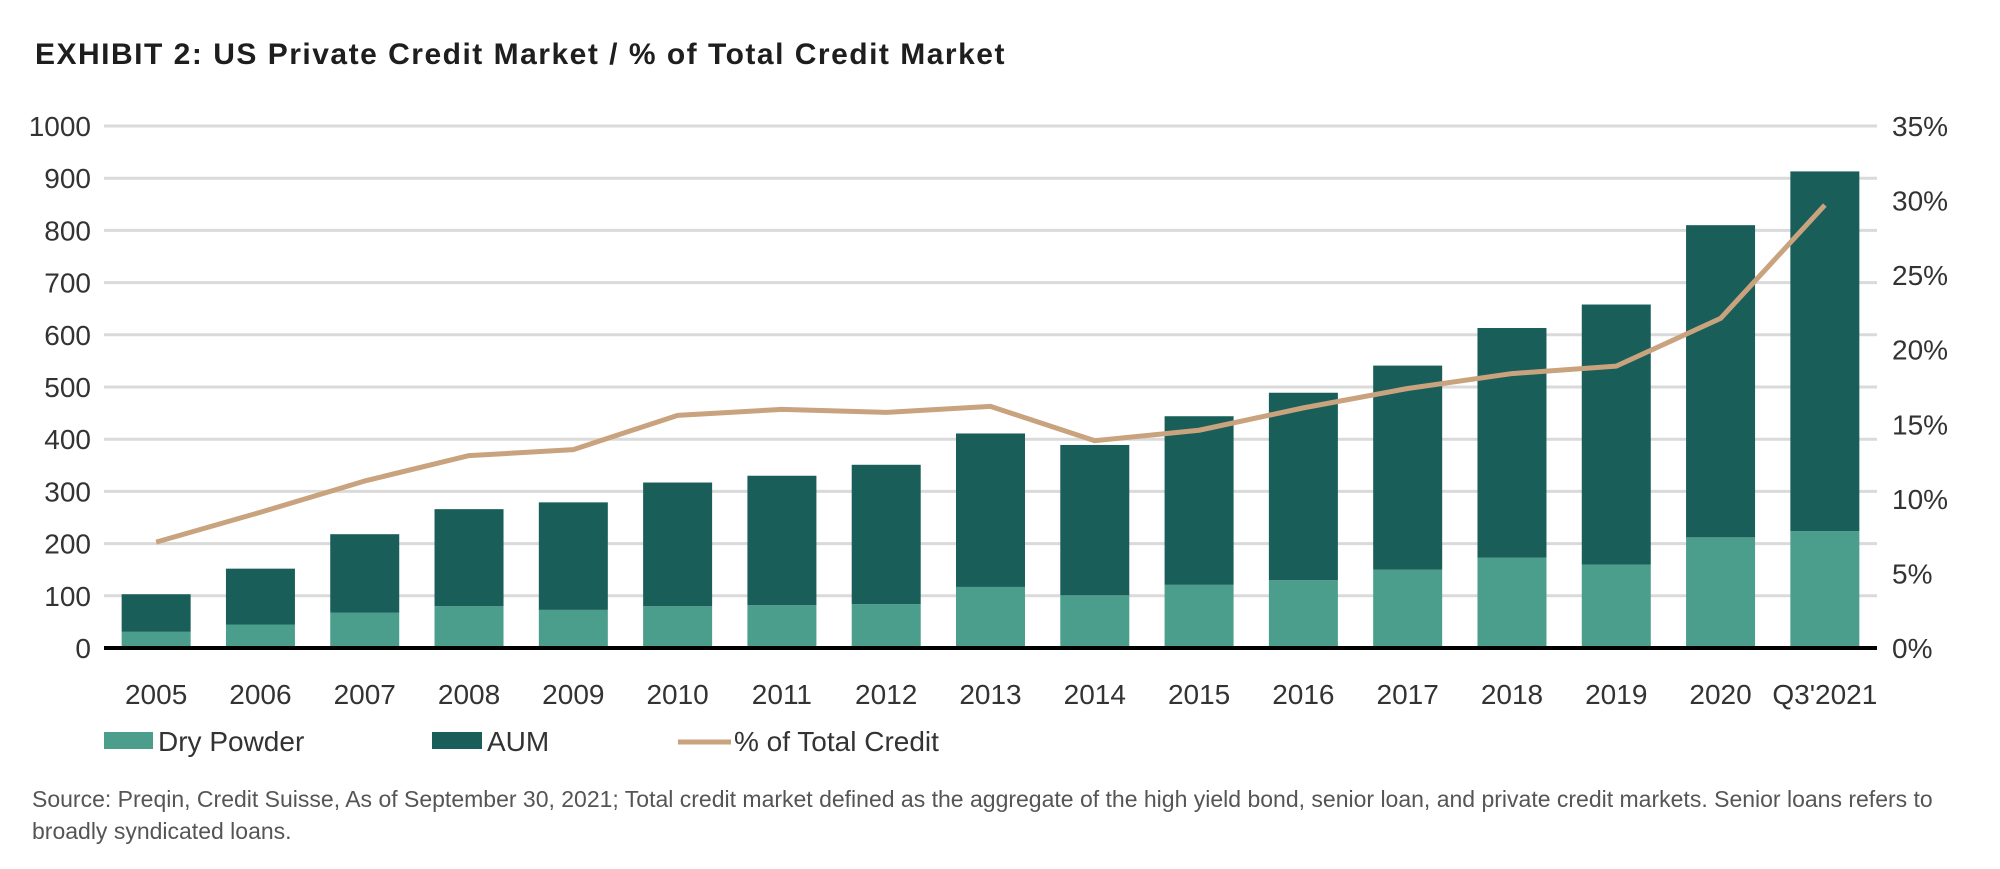 Image resolution: width=2000 pixels, height=869 pixels. What do you see at coordinates (67, 491) in the screenshot?
I see `y-tick-label: 300` at bounding box center [67, 491].